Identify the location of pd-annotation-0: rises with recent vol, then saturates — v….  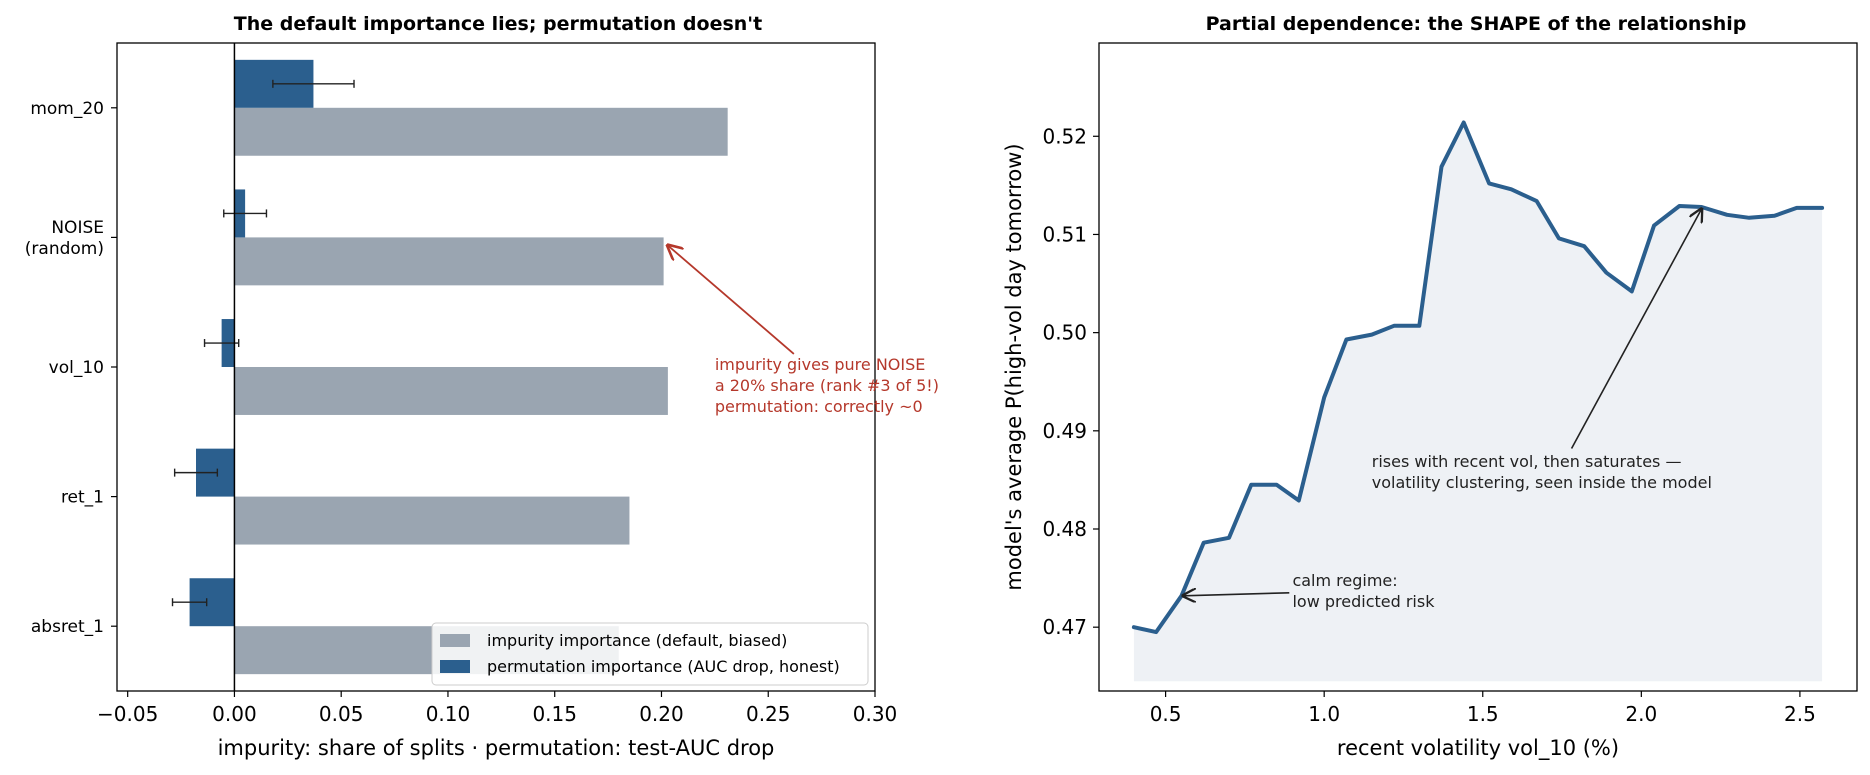
(1542, 350).